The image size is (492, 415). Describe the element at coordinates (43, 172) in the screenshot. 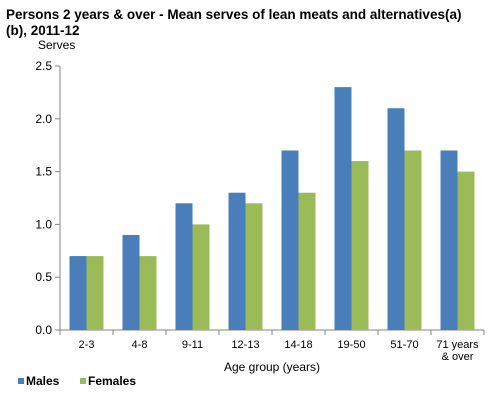

I see `y-tick-label: 1.5` at that location.